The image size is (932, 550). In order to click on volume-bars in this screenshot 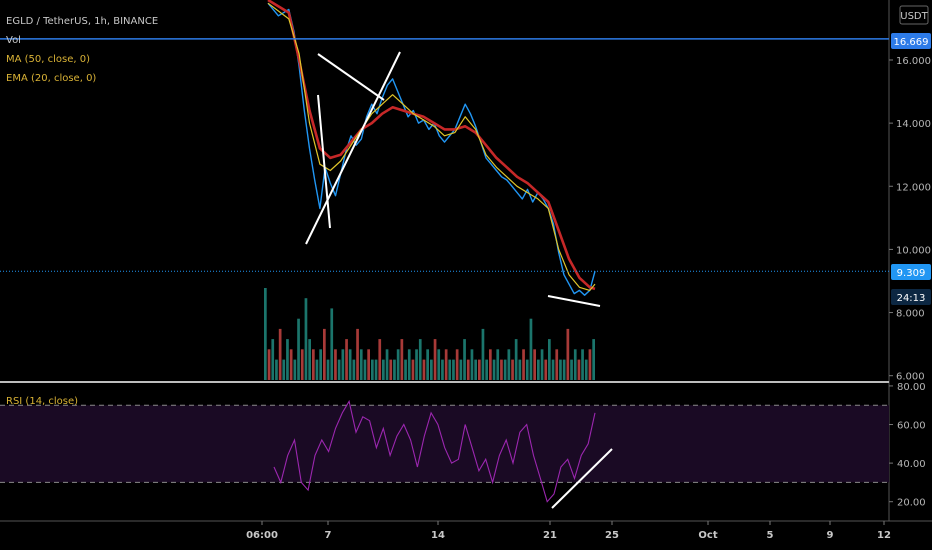, I will do `click(429, 334)`.